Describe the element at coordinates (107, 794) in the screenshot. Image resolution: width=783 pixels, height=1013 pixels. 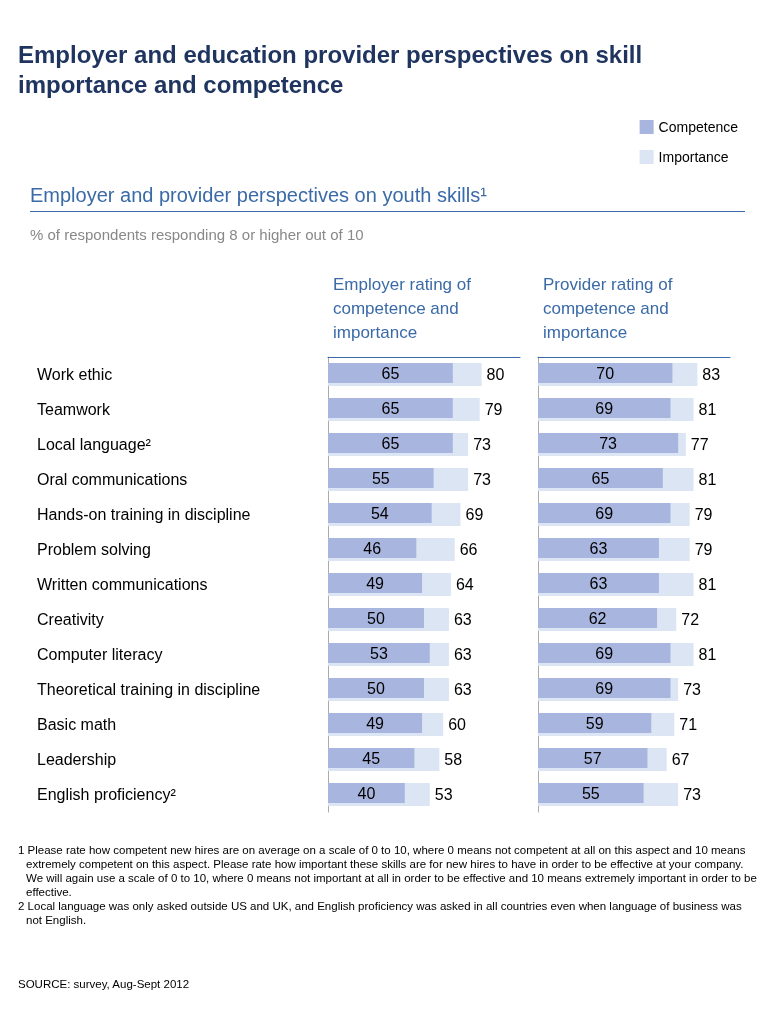
I see `y-tick-label: English proficiency²` at that location.